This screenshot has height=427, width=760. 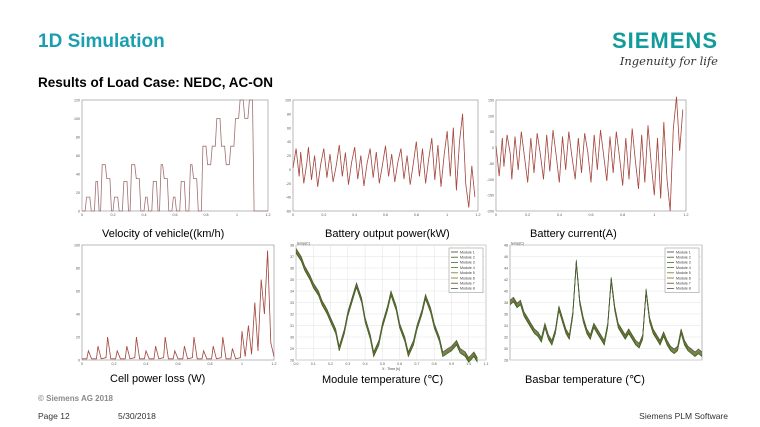 I want to click on y-tick-label: 80, so click(x=289, y=114).